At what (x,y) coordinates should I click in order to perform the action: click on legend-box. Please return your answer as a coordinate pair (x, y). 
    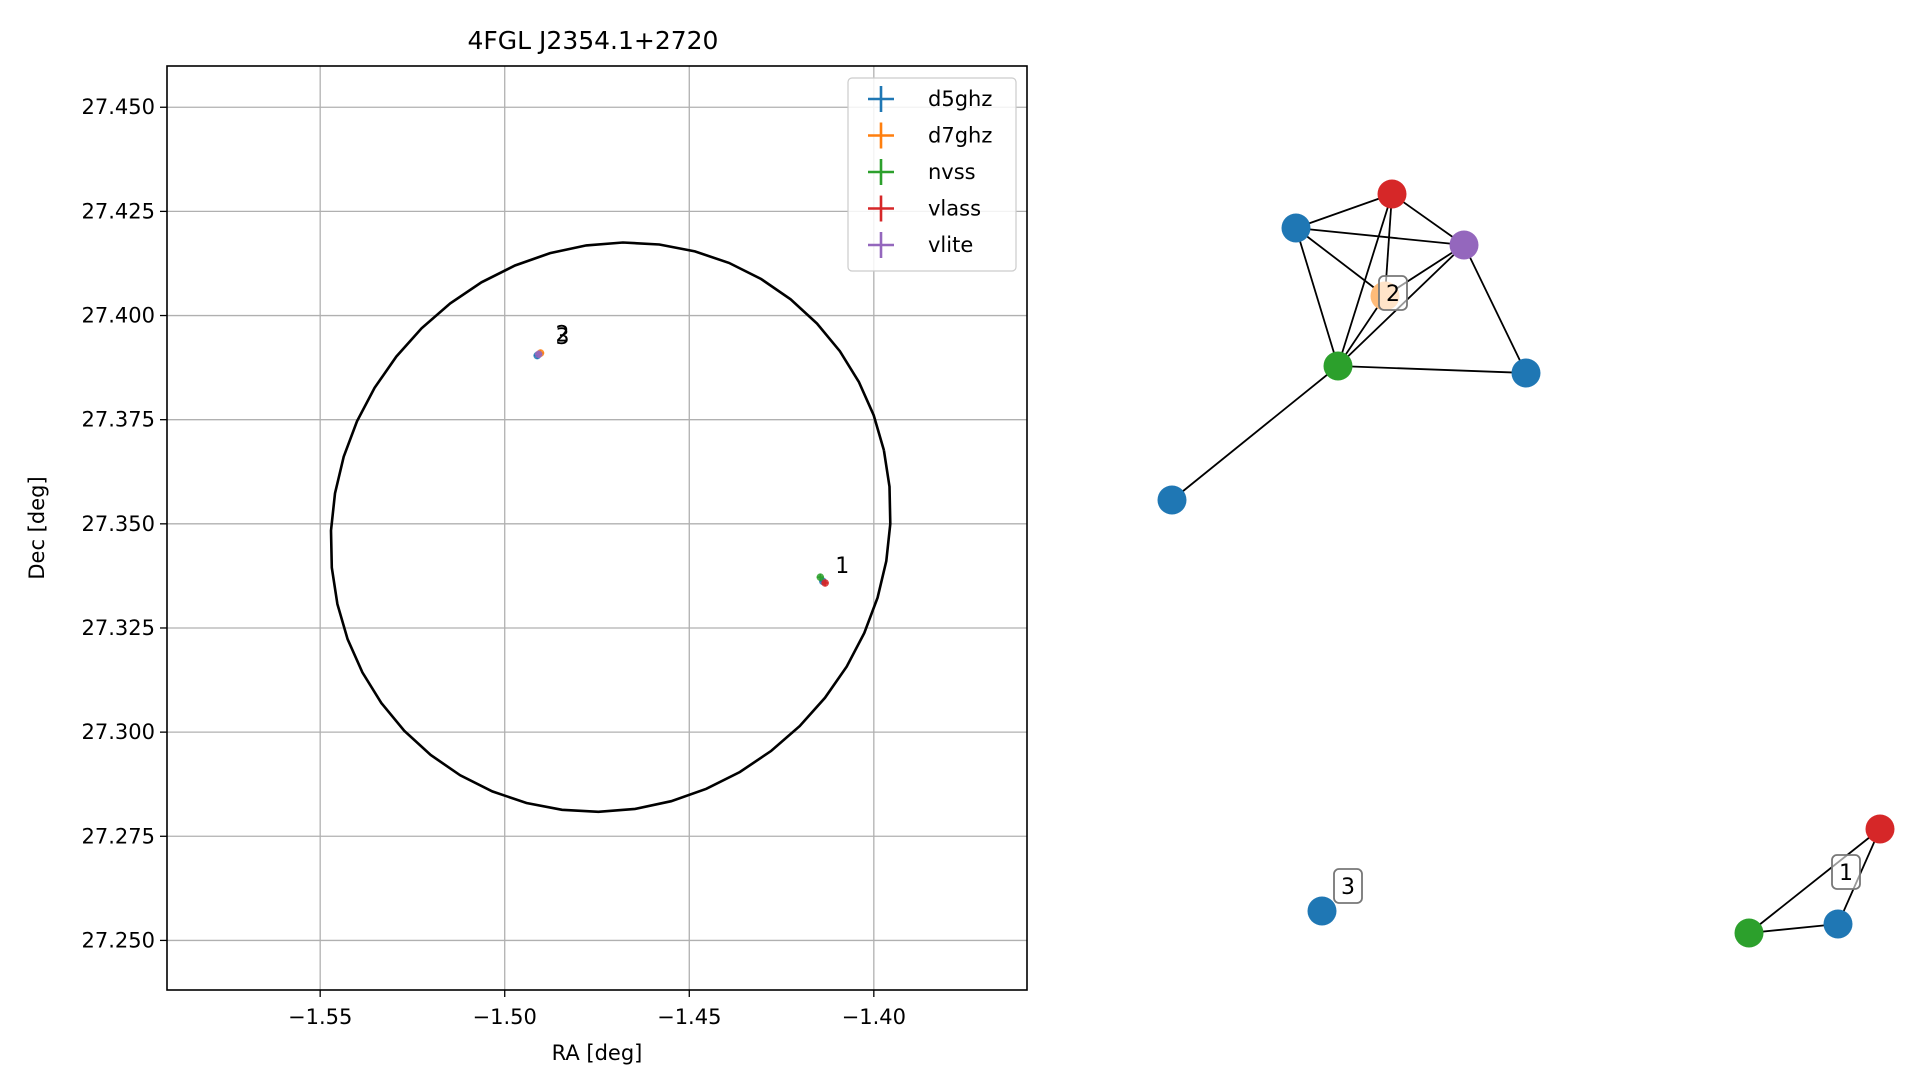
    Looking at the image, I should click on (932, 174).